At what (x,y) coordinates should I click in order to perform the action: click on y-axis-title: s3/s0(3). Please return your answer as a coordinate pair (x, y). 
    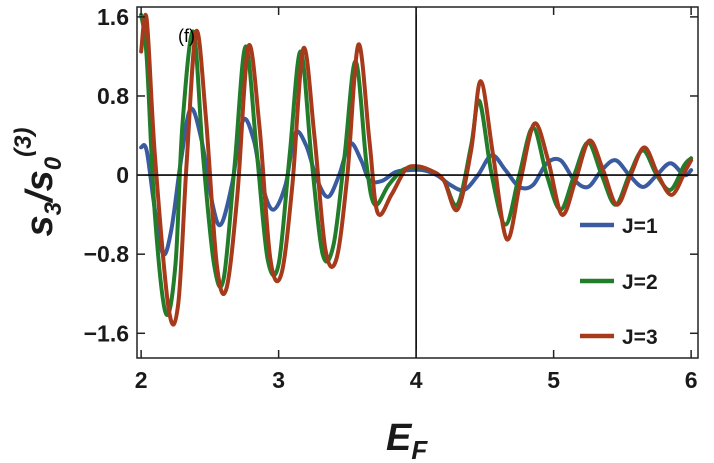
    Looking at the image, I should click on (38, 182).